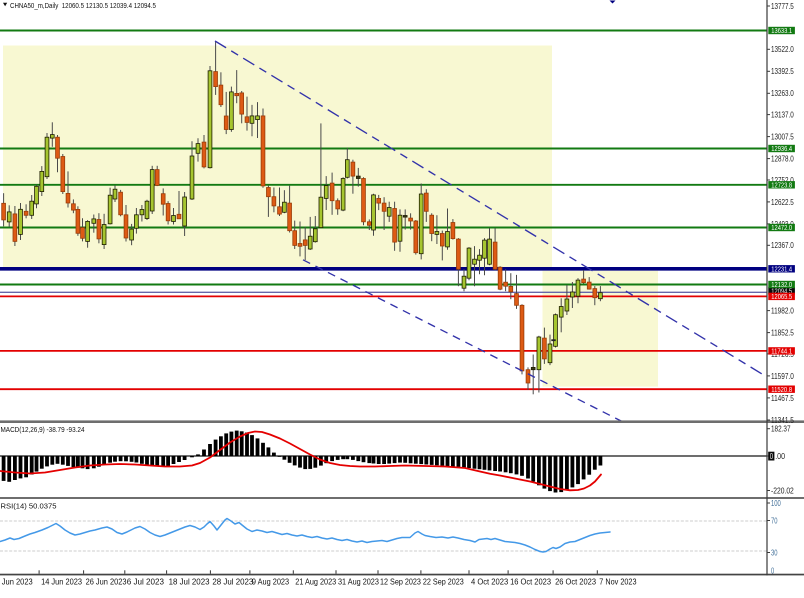 Image resolution: width=804 pixels, height=598 pixels. What do you see at coordinates (782, 93) in the screenshot?
I see `svg-text: 13263.0` at bounding box center [782, 93].